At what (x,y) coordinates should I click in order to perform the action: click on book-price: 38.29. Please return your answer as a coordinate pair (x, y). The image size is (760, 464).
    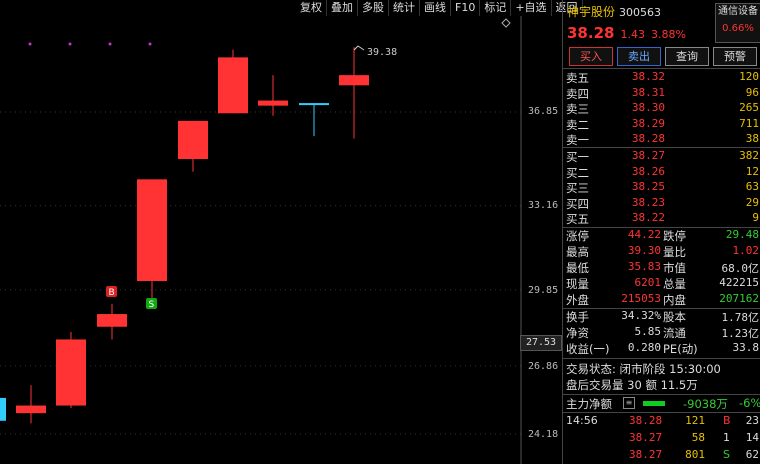
    Looking at the image, I should click on (648, 123).